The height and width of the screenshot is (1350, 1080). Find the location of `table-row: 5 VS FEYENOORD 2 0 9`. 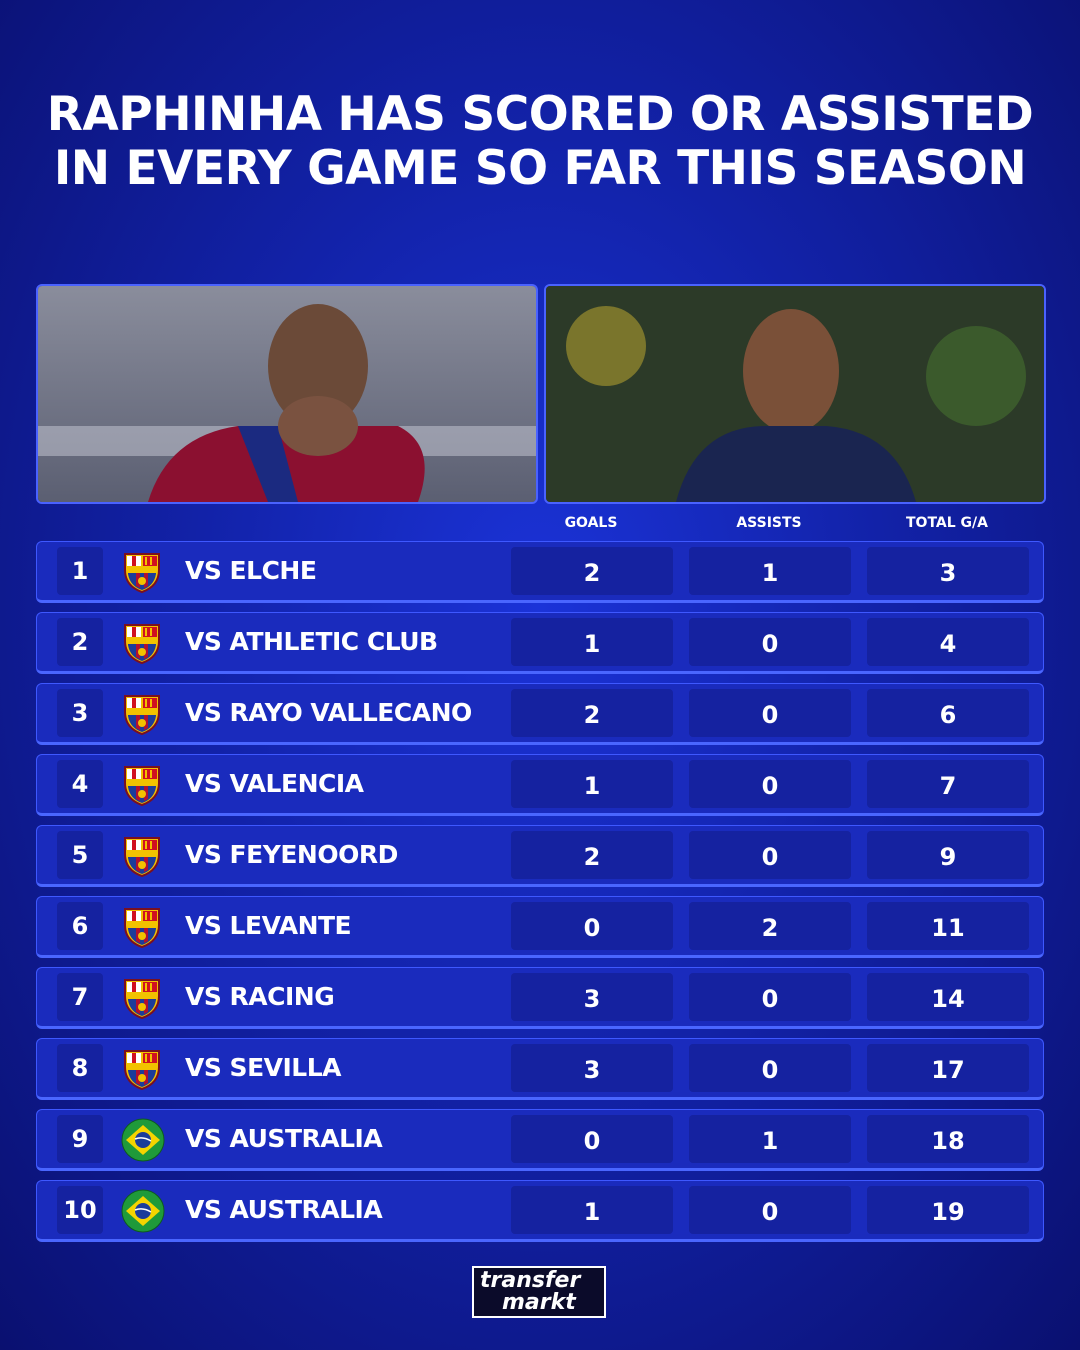

table-row: 5 VS FEYENOORD 2 0 9 is located at coordinates (540, 856).